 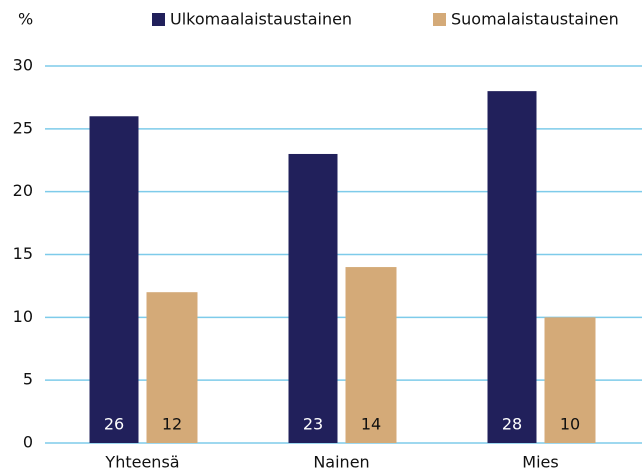 I want to click on data-label: 28, so click(x=512, y=424).